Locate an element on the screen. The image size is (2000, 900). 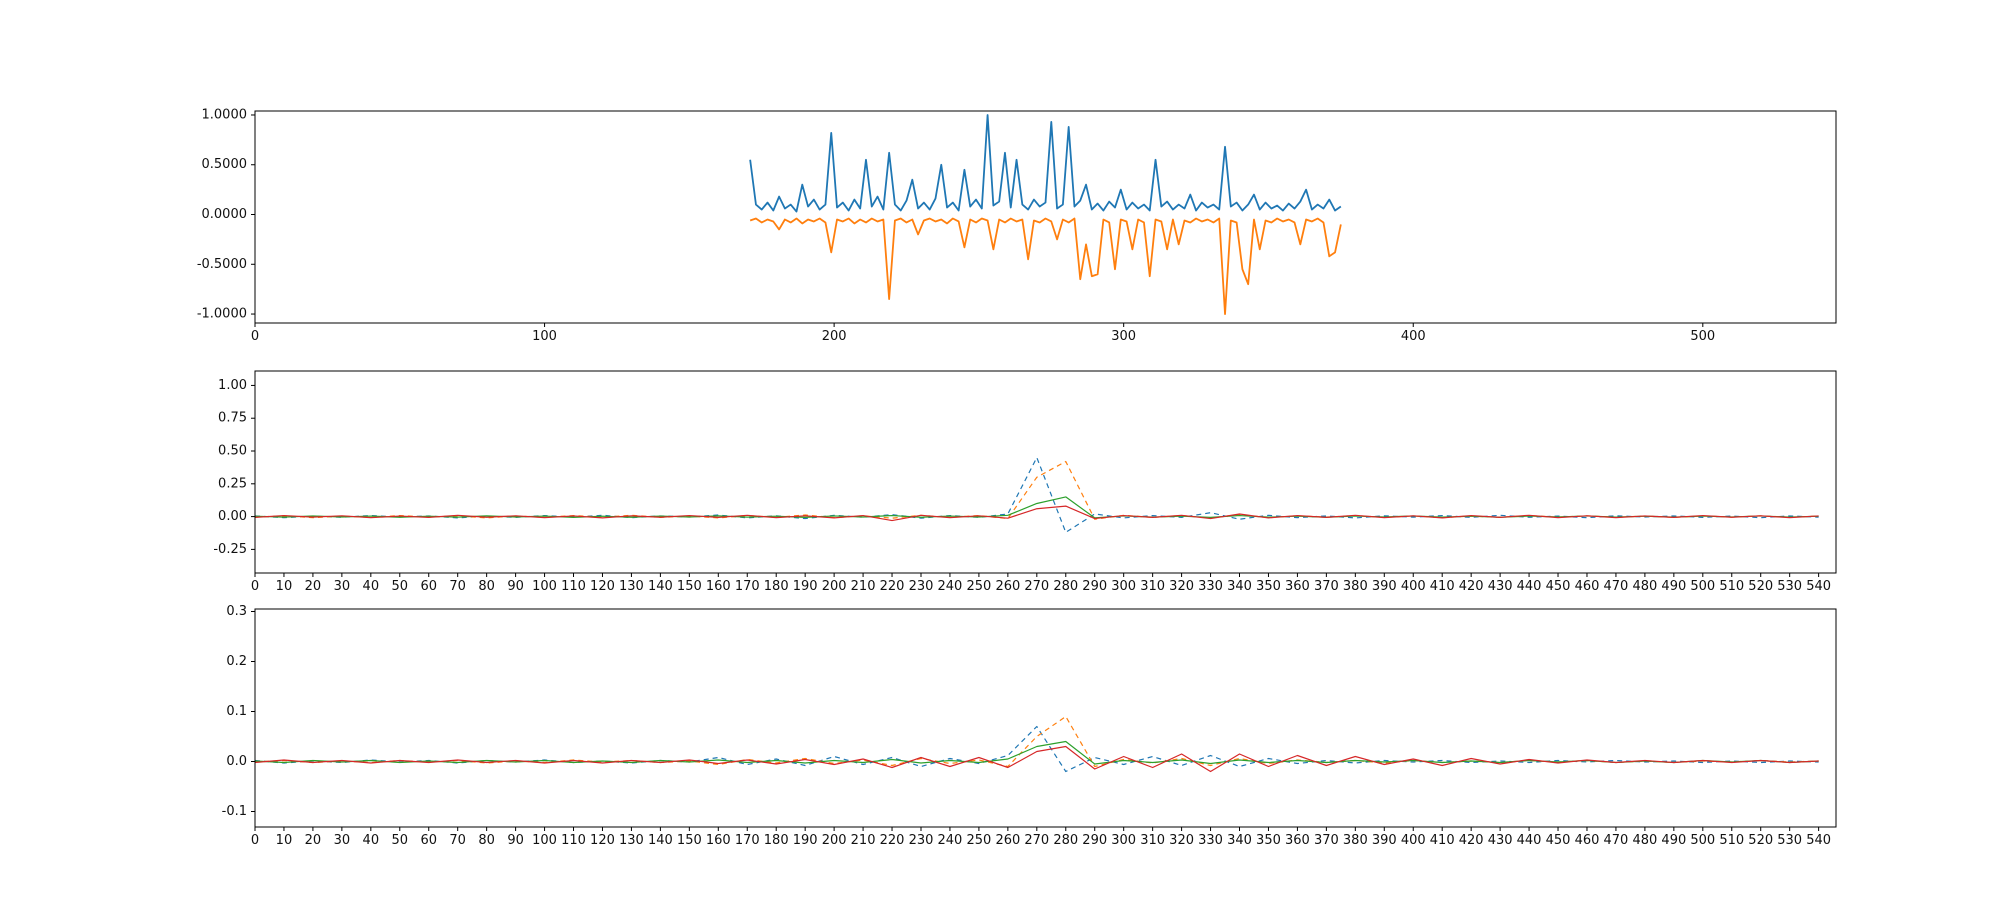
x-tick-label: 390 is located at coordinates (1384, 586).